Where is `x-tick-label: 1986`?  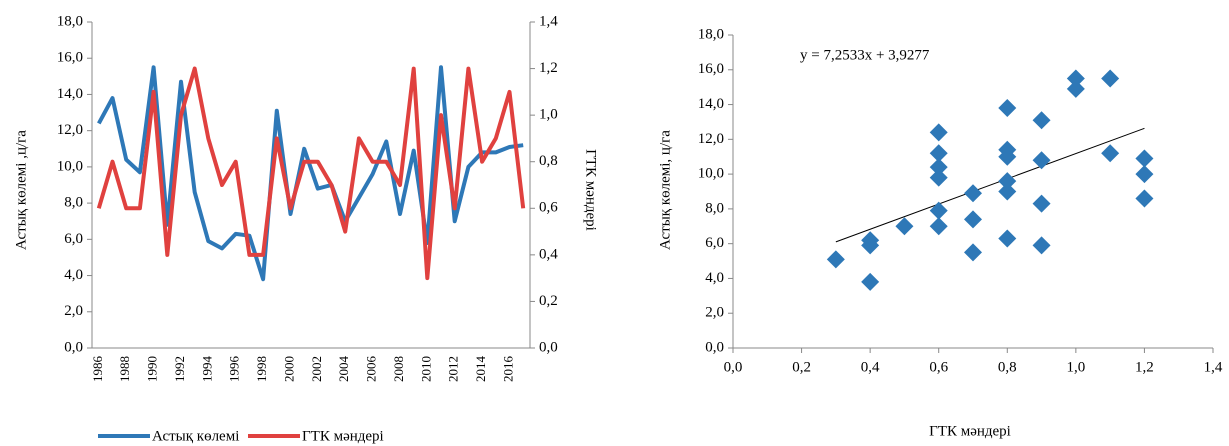 x-tick-label: 1986 is located at coordinates (97, 369).